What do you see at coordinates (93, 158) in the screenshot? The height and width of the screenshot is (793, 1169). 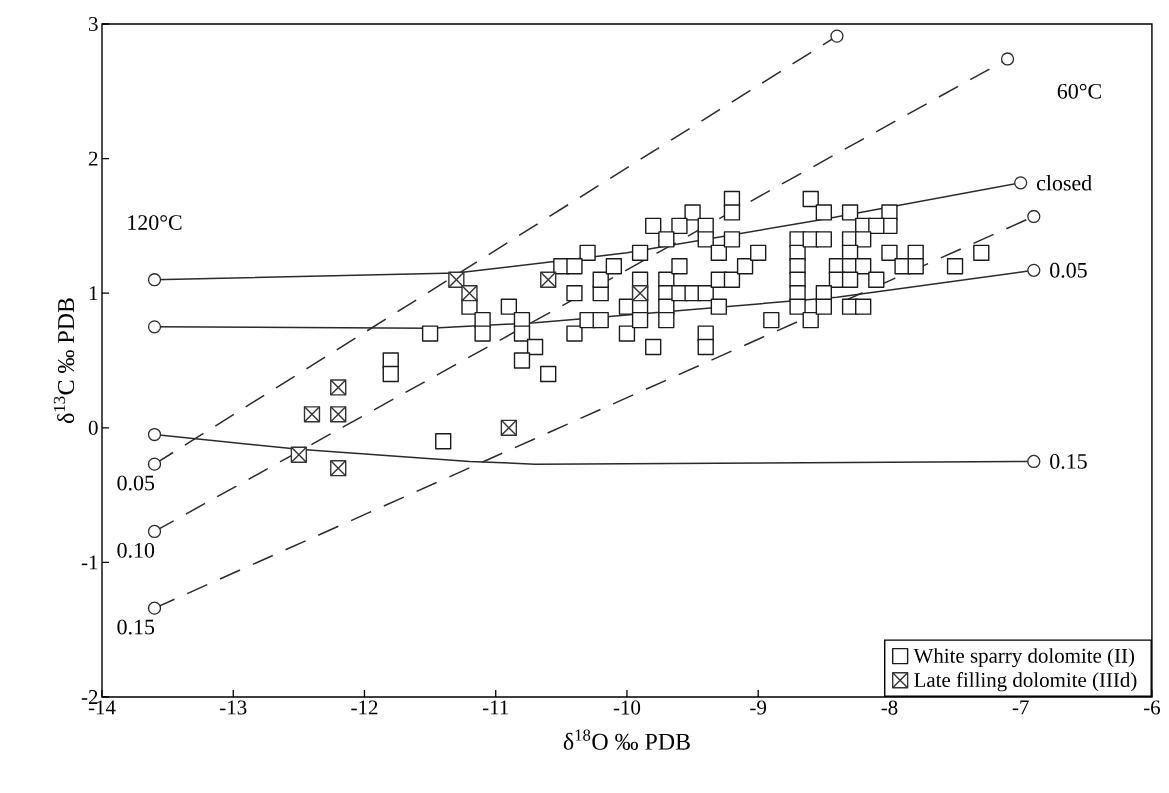 I see `y-tick-label: 2` at bounding box center [93, 158].